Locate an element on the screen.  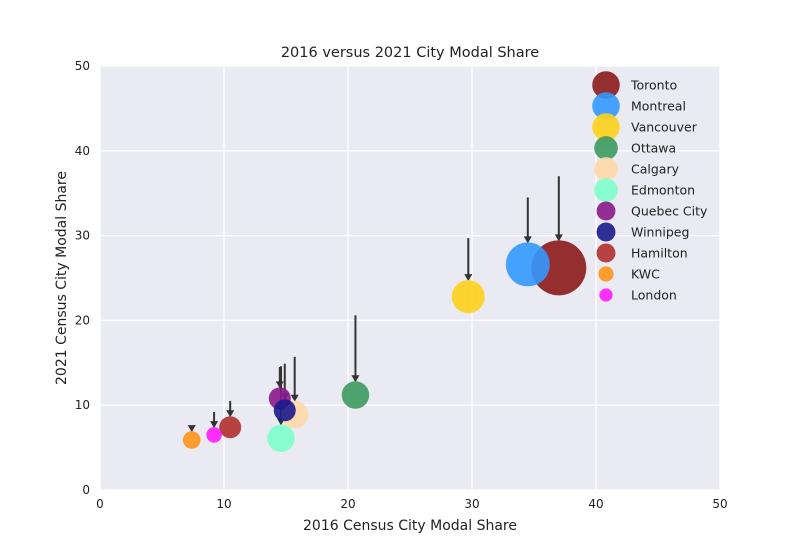
x-tick-label: 10 is located at coordinates (223, 504).